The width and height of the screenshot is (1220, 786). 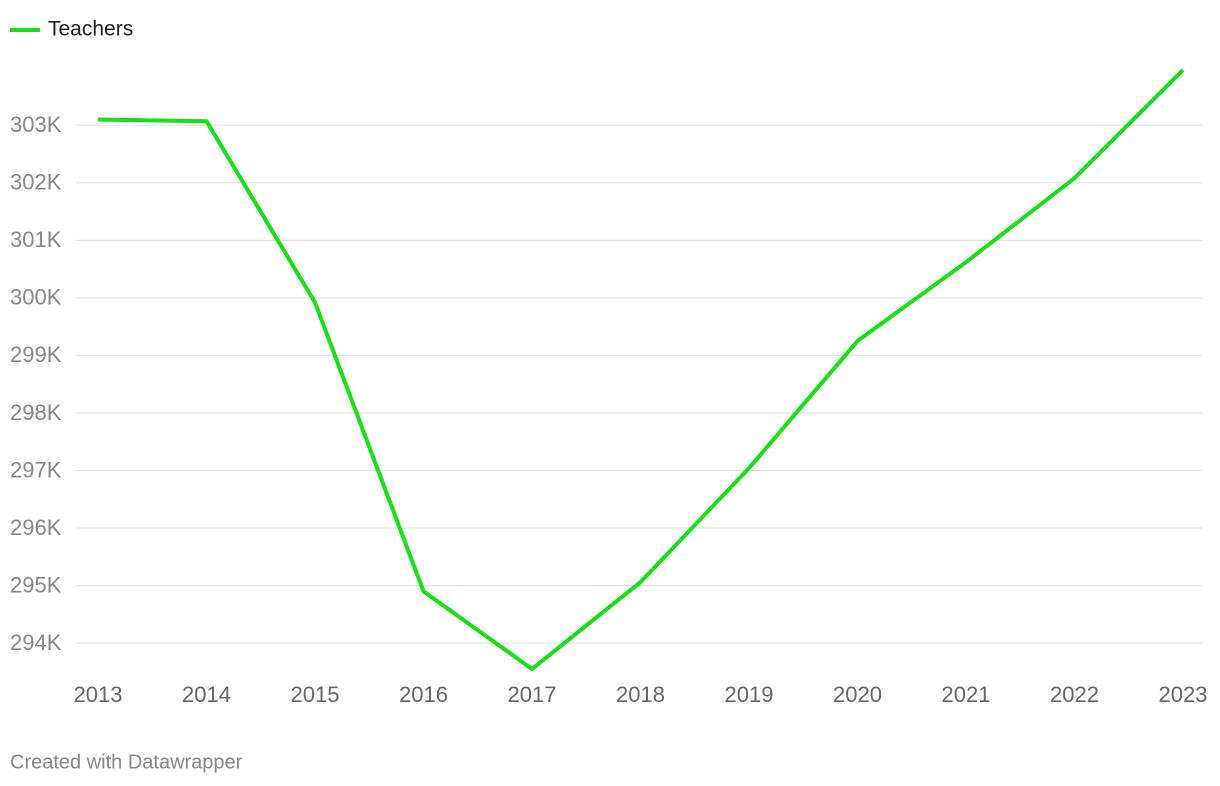 I want to click on x-tick-label: 2013, so click(x=98, y=694).